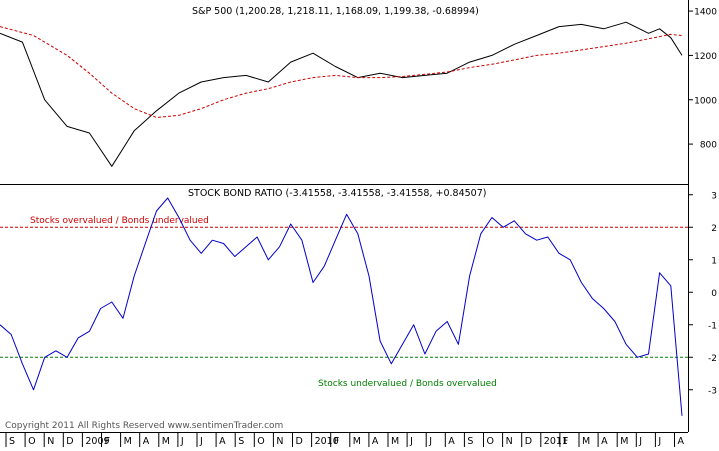 This screenshot has width=719, height=451. I want to click on ratio-y-tick-label: -3, so click(712, 391).